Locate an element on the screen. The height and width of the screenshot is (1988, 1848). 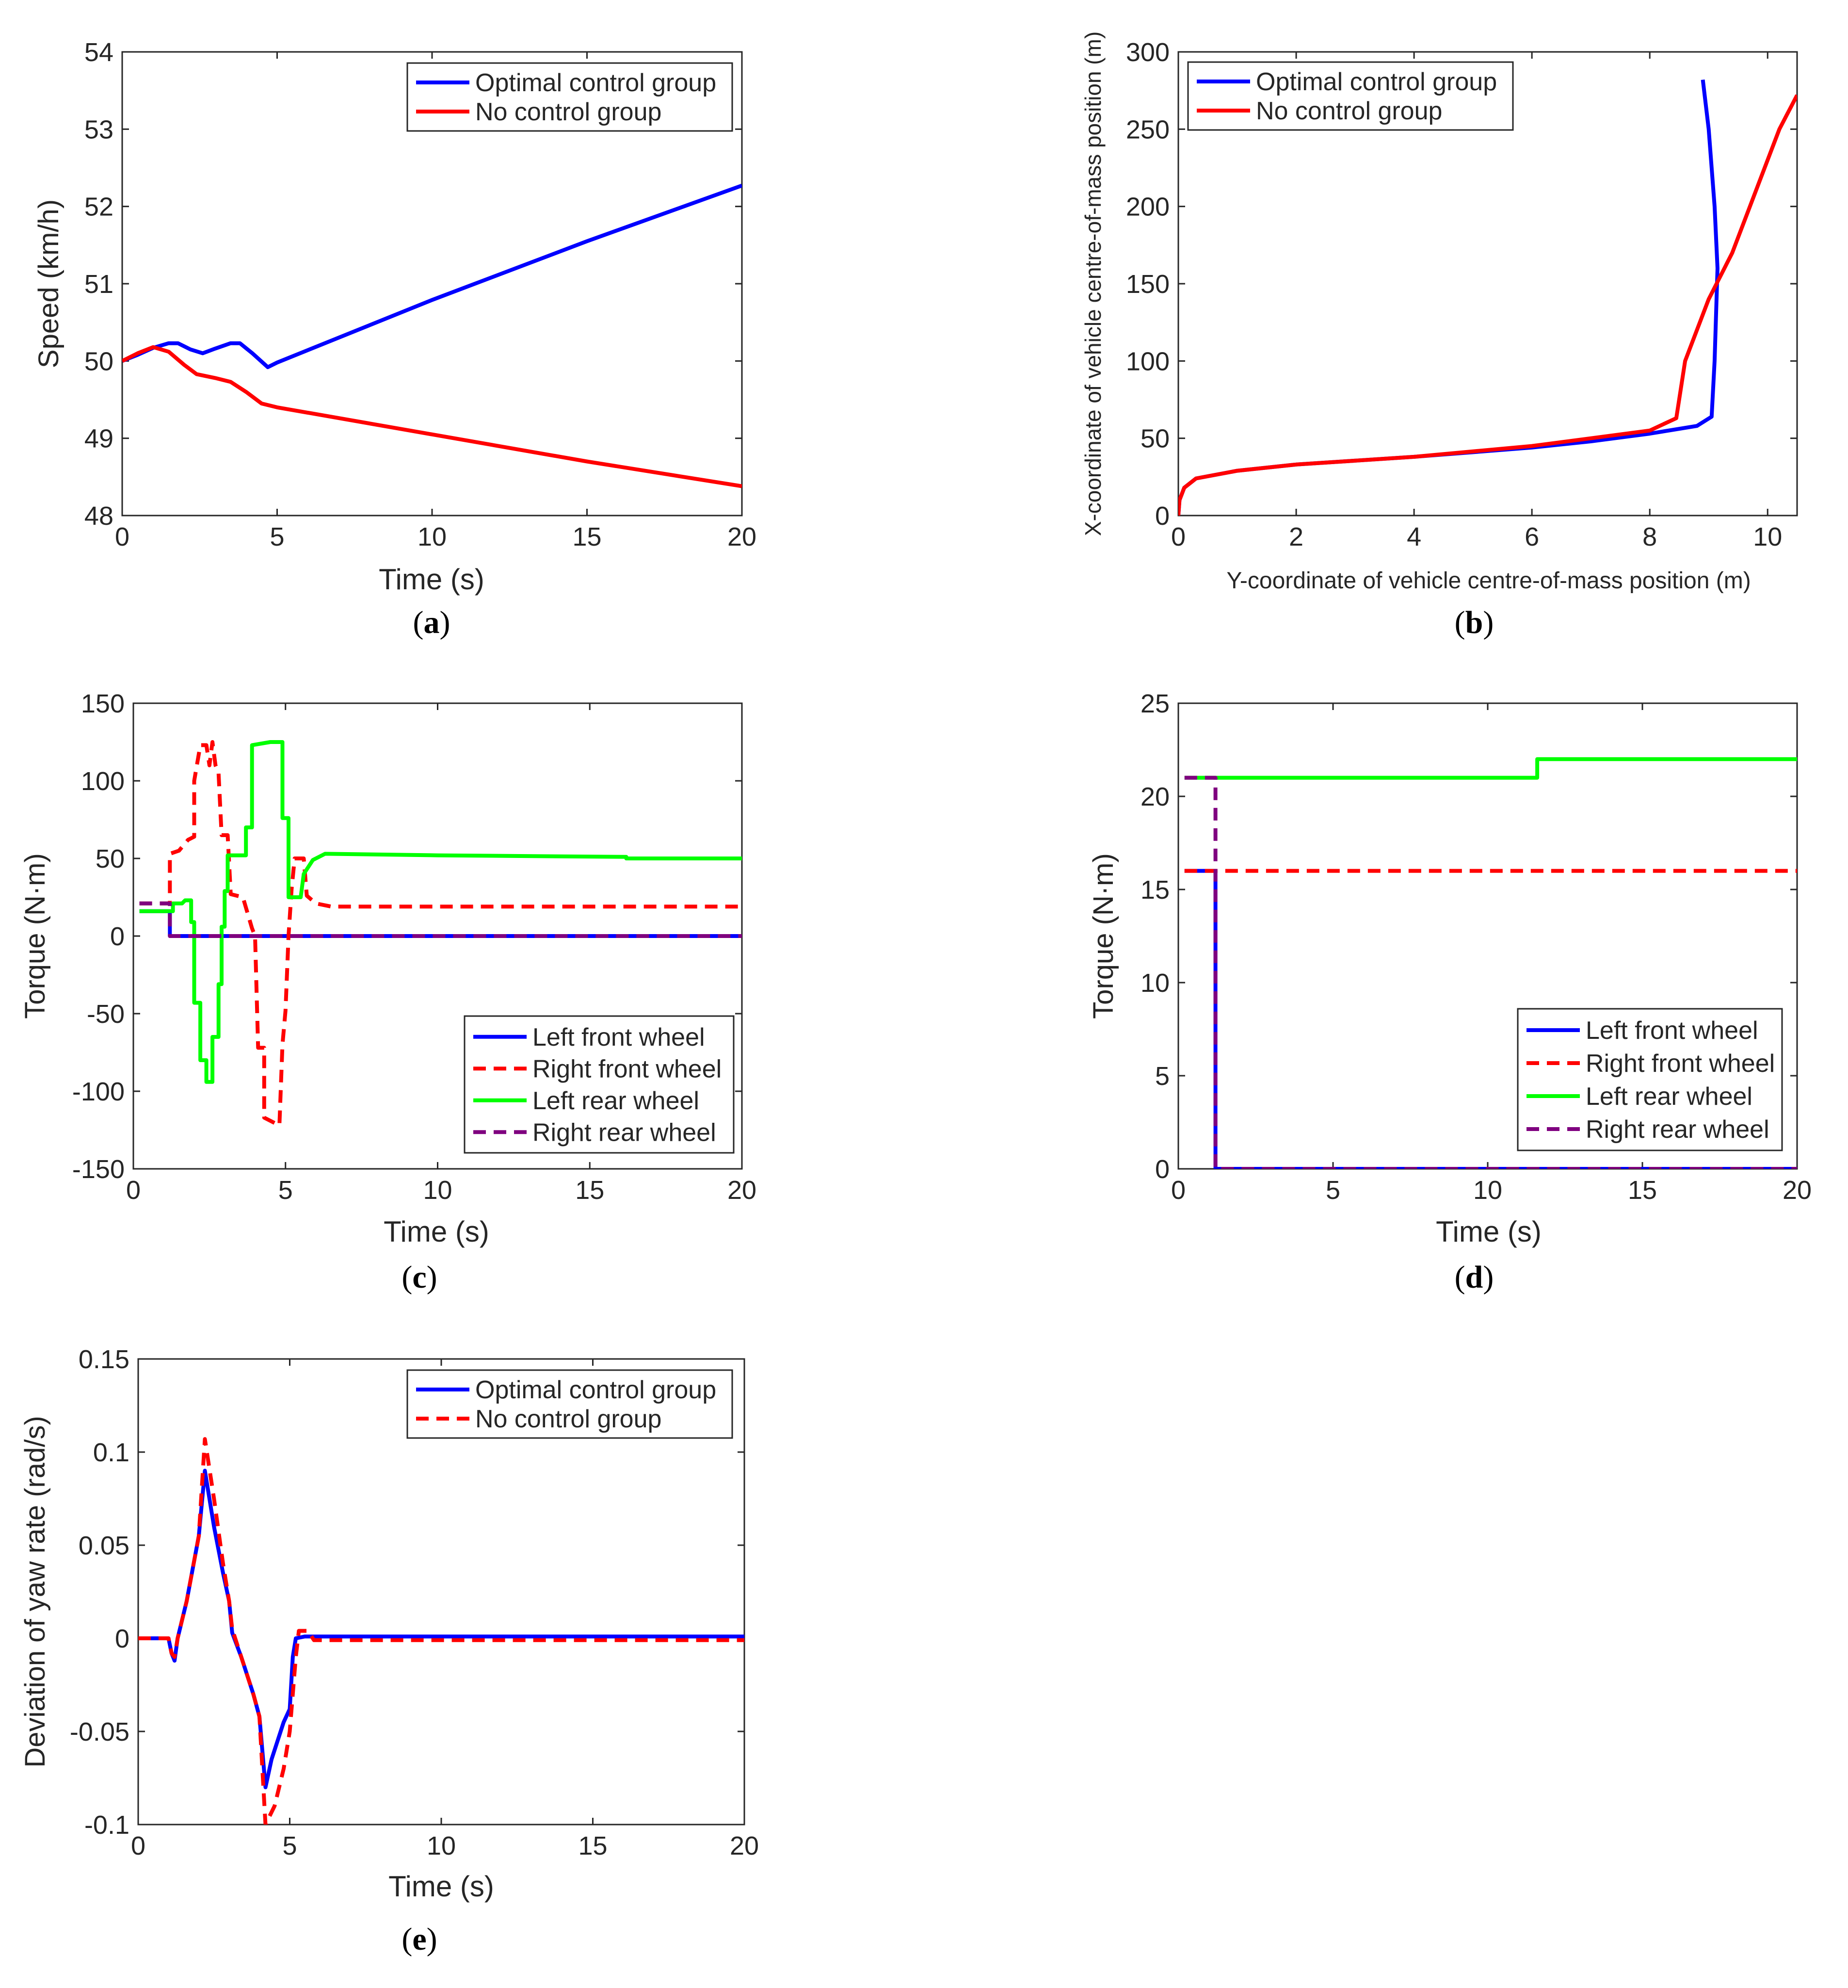
y-tick-label: 20 is located at coordinates (1155, 796).